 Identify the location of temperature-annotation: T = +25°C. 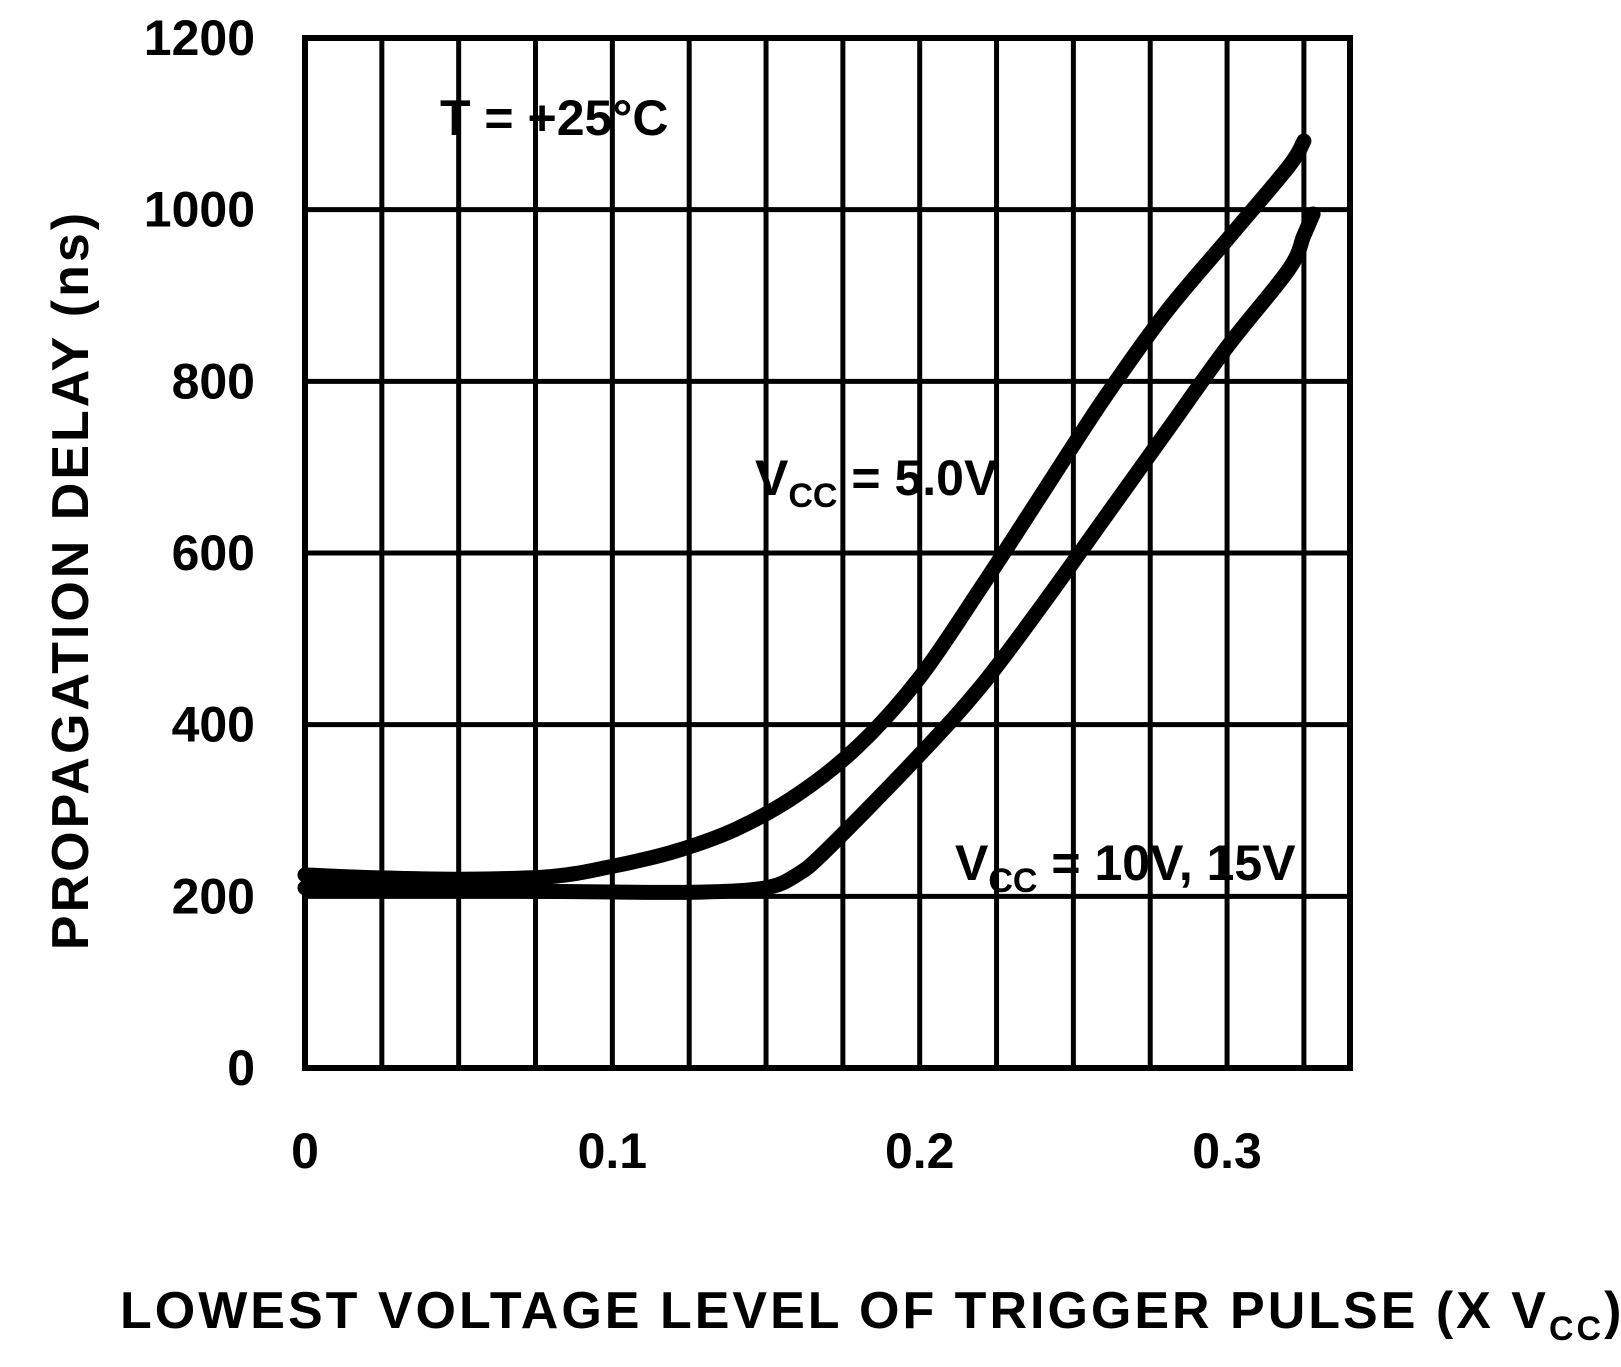
(554, 118).